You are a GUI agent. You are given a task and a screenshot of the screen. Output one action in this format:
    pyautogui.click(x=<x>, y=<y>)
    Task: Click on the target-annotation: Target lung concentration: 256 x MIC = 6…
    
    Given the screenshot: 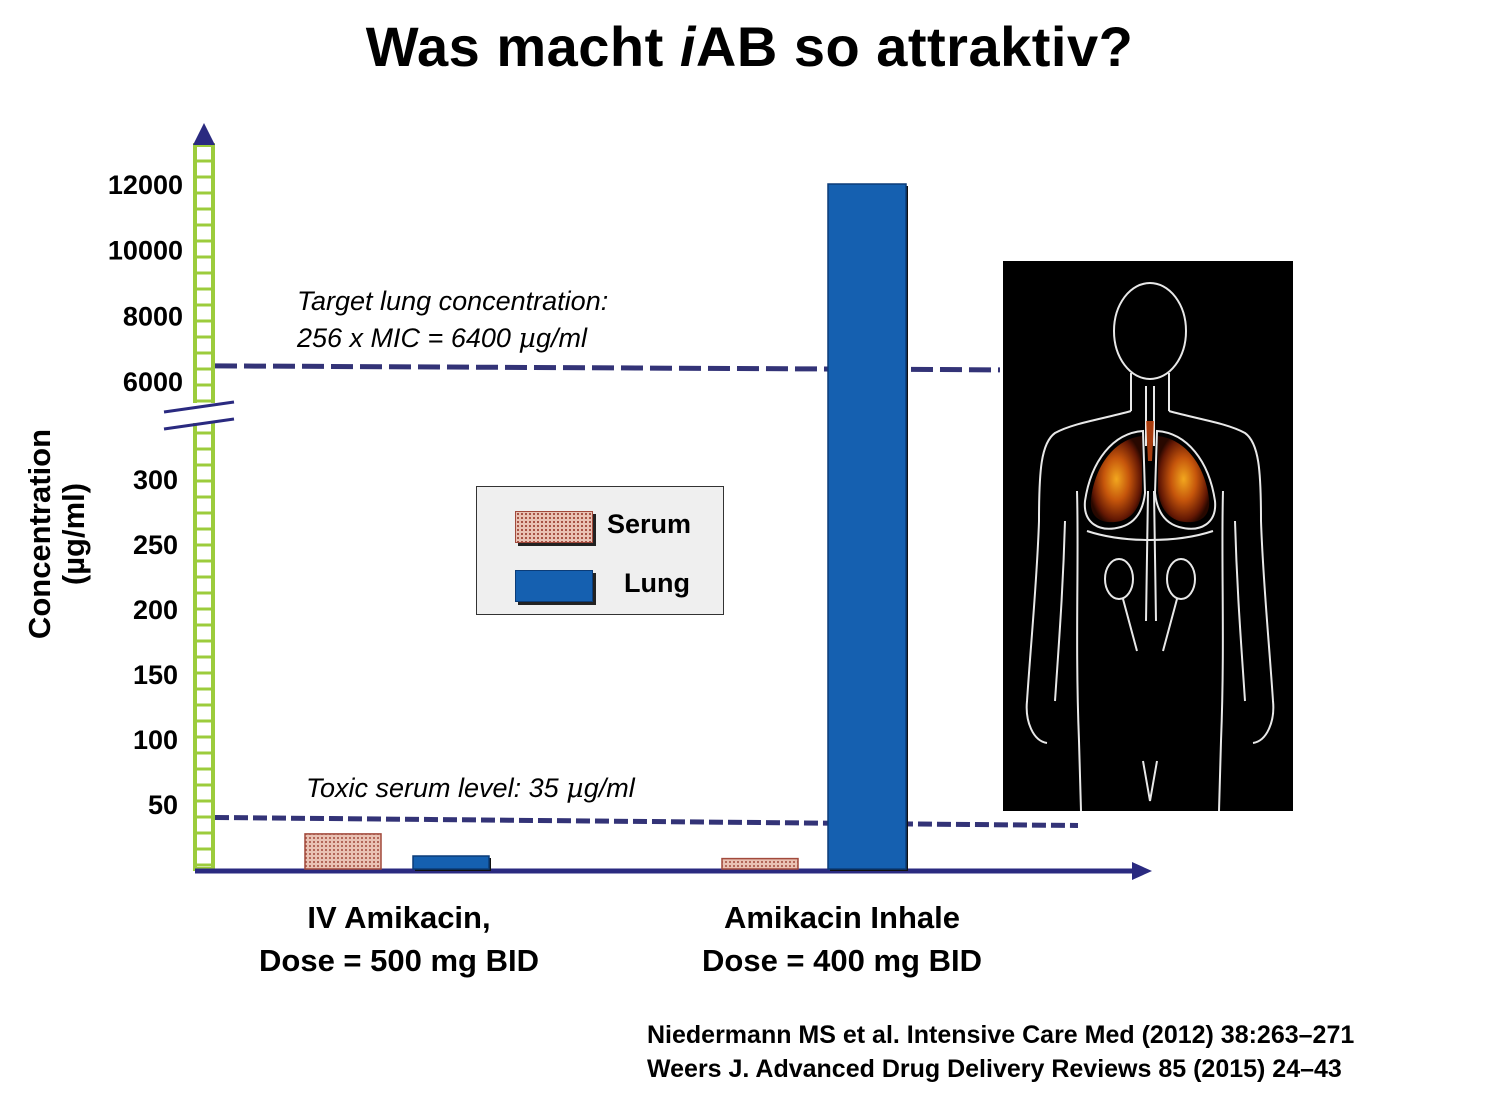 What is the action you would take?
    pyautogui.click(x=452, y=320)
    